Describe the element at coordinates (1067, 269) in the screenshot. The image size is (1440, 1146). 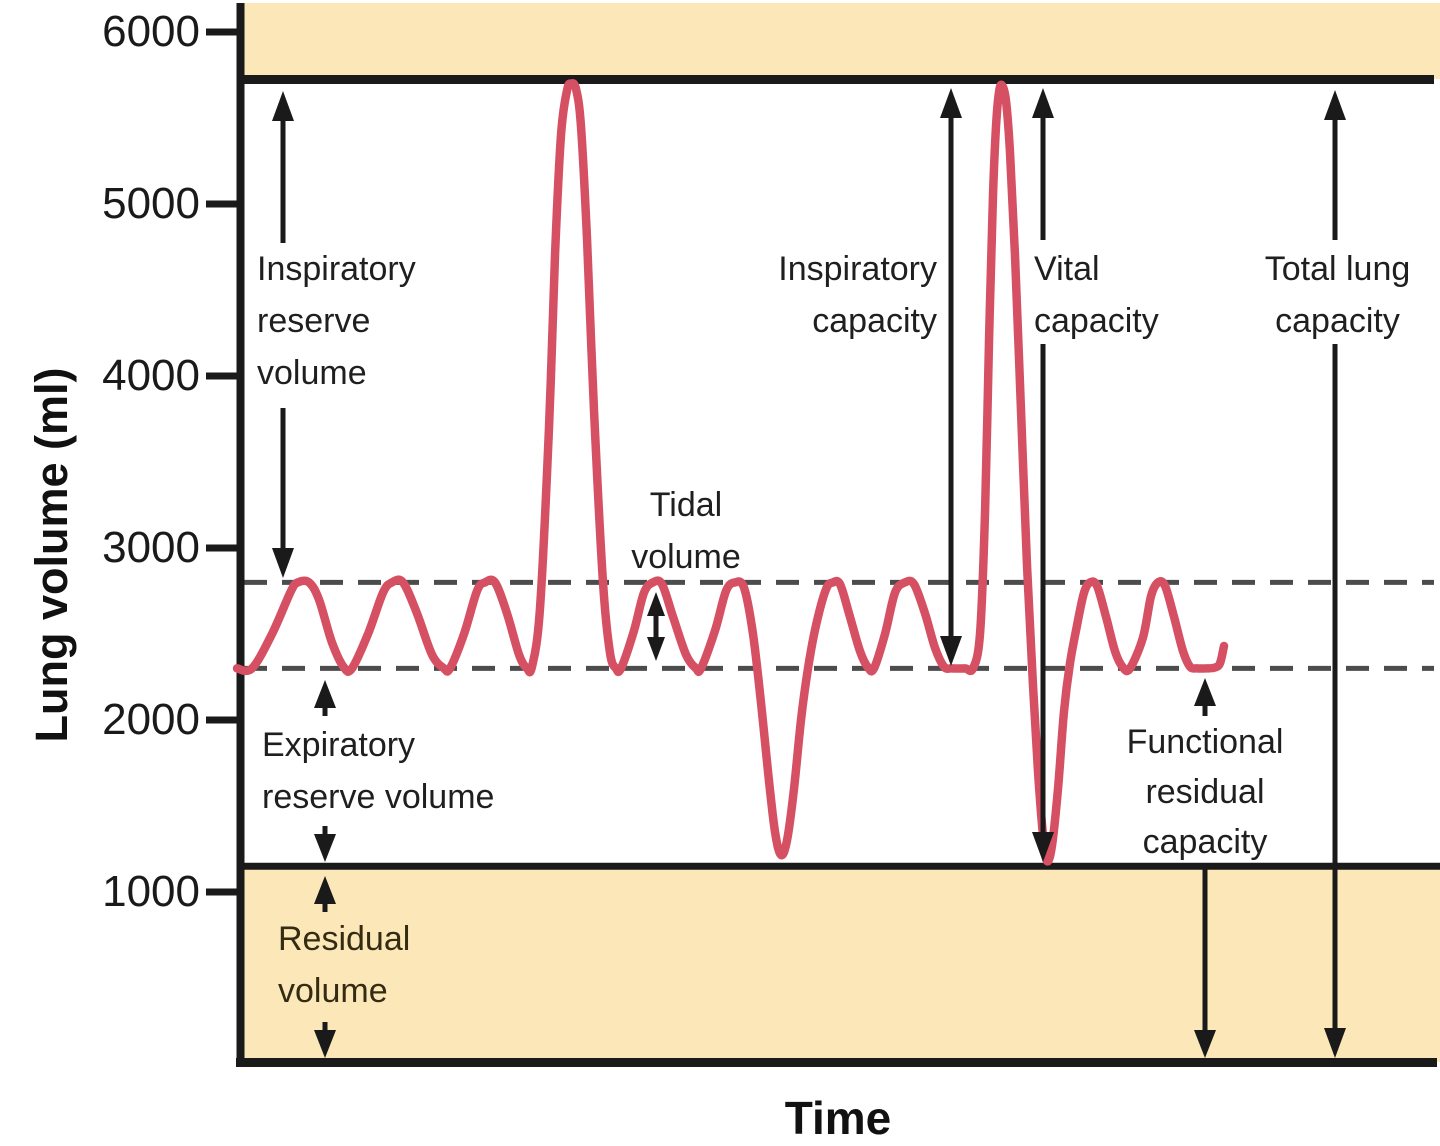
I see `label-line: Vital` at that location.